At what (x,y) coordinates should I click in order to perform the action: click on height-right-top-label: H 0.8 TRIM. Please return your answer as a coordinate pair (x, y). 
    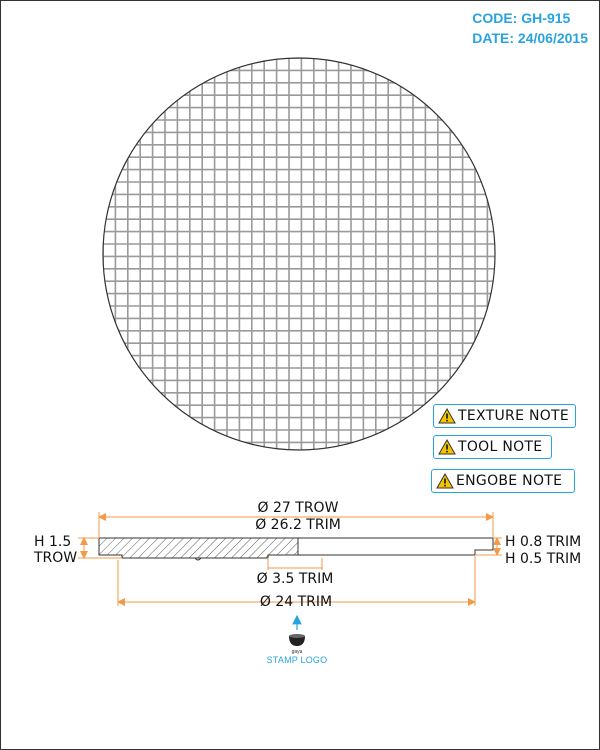
    Looking at the image, I should click on (543, 542).